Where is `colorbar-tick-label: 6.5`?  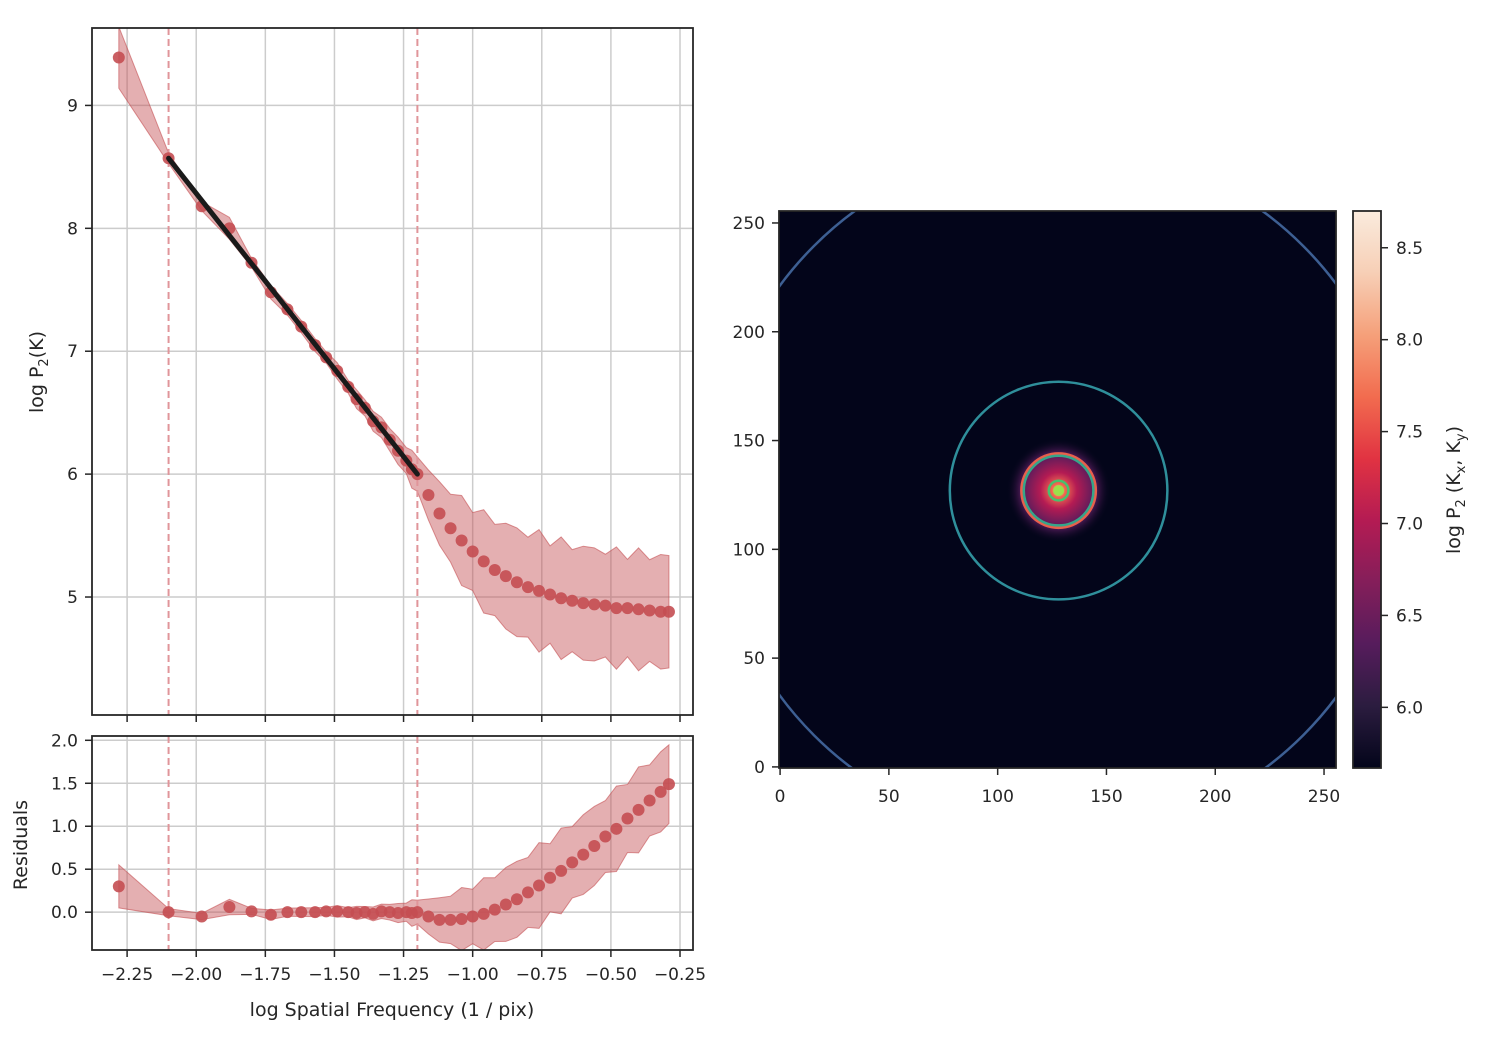 colorbar-tick-label: 6.5 is located at coordinates (1409, 616).